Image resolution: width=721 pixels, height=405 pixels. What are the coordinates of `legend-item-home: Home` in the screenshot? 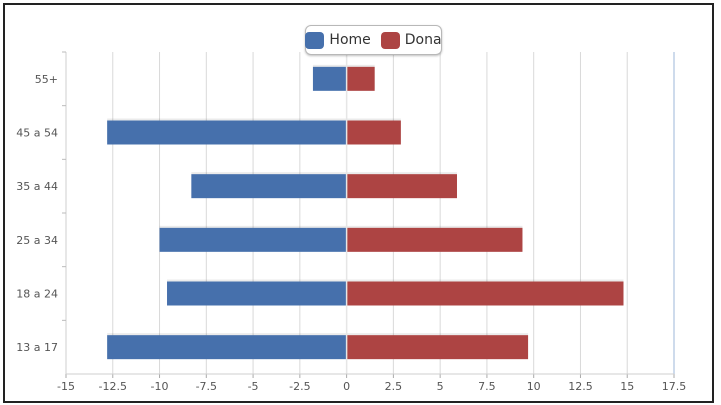 It's located at (338, 40).